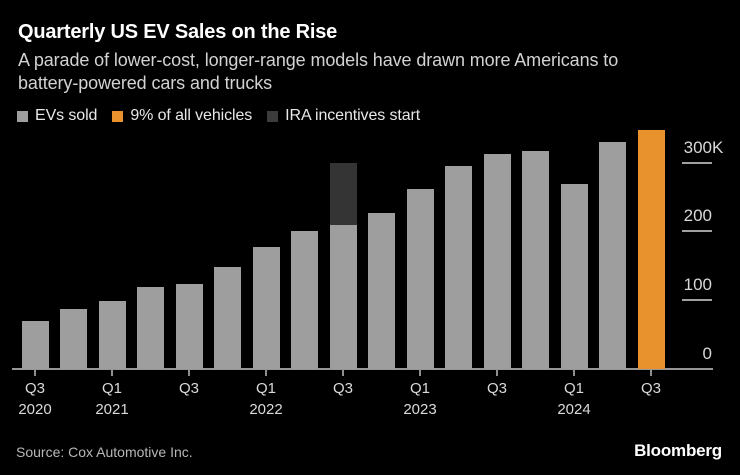 The width and height of the screenshot is (740, 475). What do you see at coordinates (35, 409) in the screenshot?
I see `x-axis-year-label: 2020` at bounding box center [35, 409].